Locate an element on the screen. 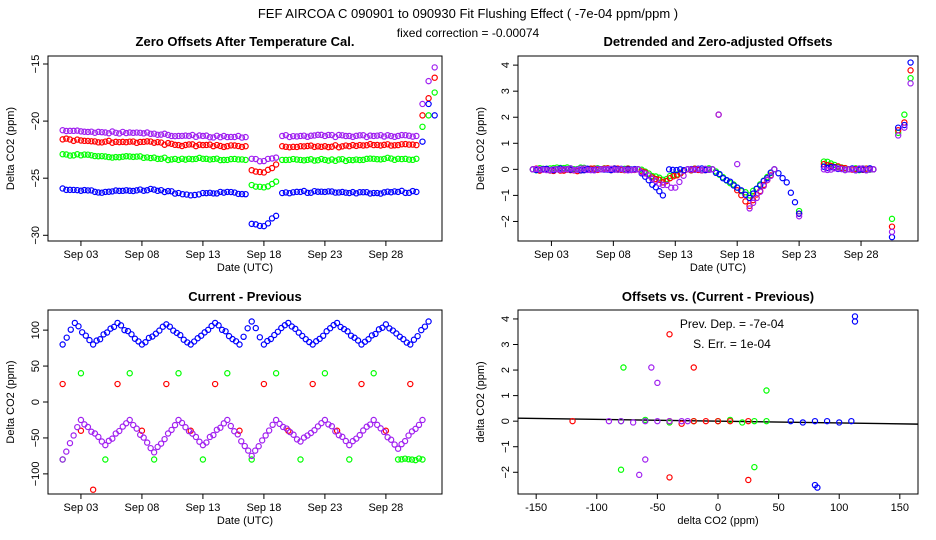 The height and width of the screenshot is (540, 936). series-red is located at coordinates (248, 125).